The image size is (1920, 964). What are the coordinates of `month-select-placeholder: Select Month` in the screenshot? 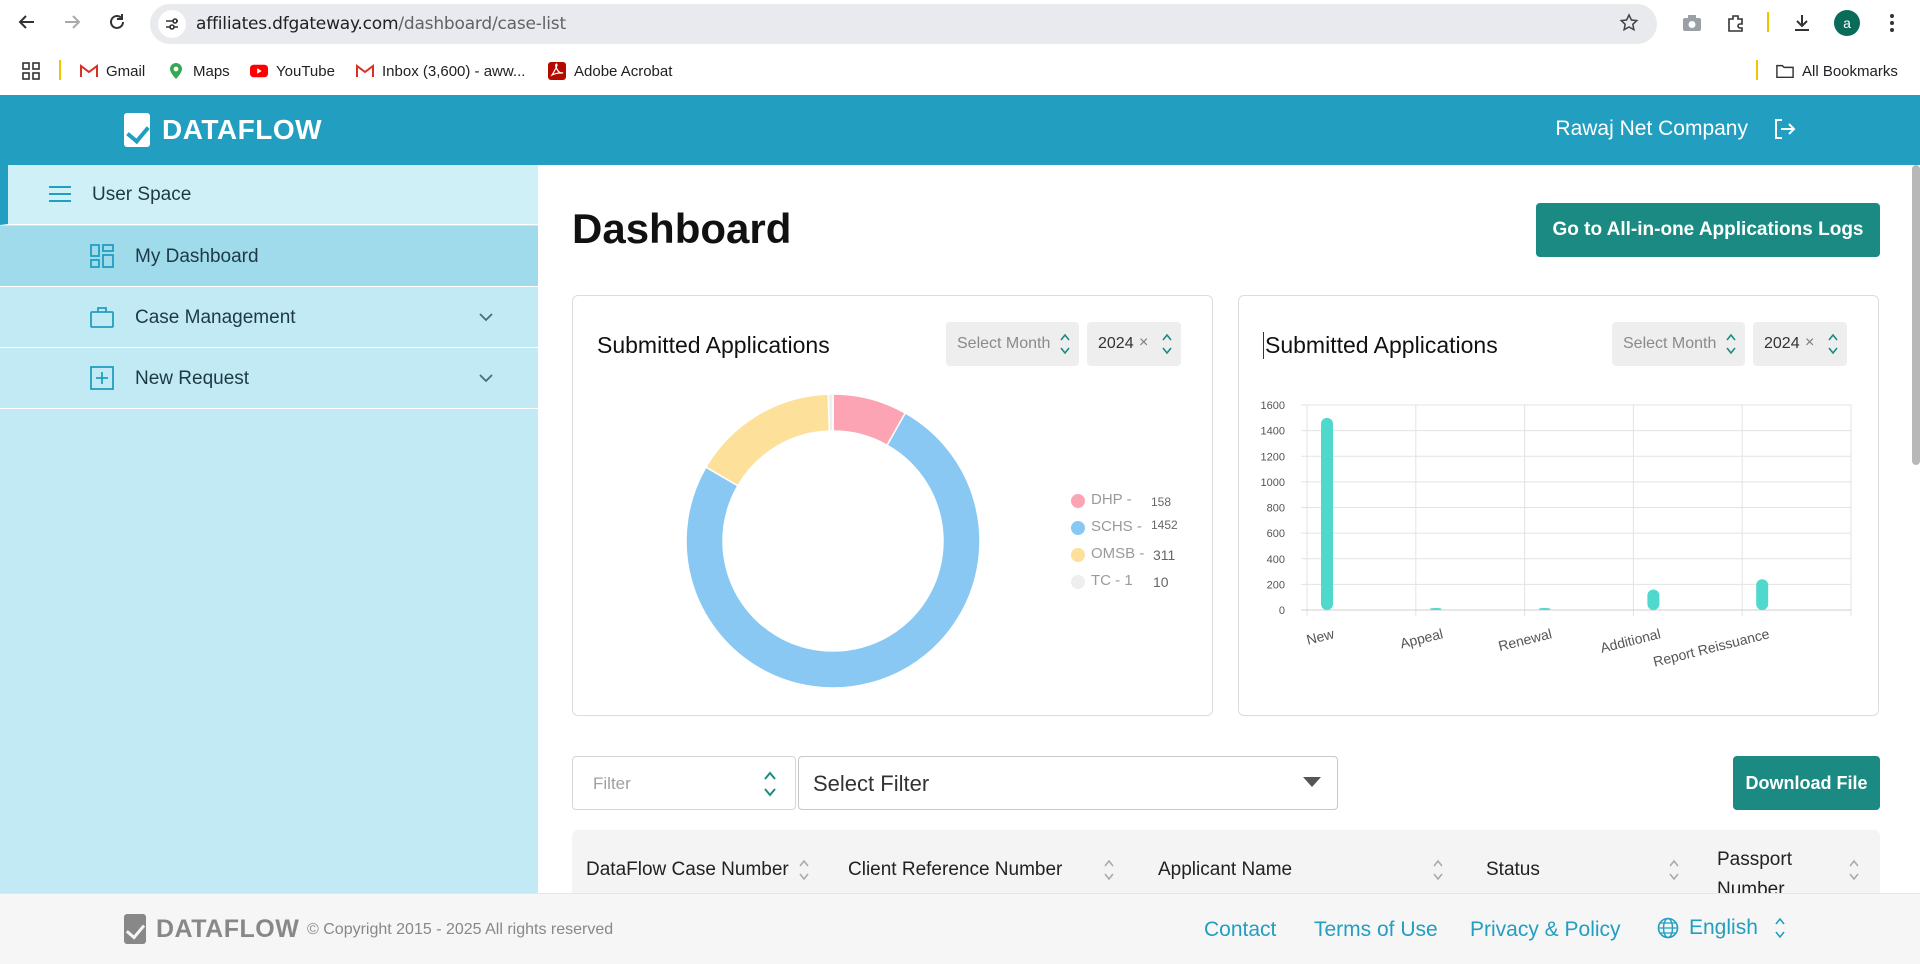 It's located at (1004, 343).